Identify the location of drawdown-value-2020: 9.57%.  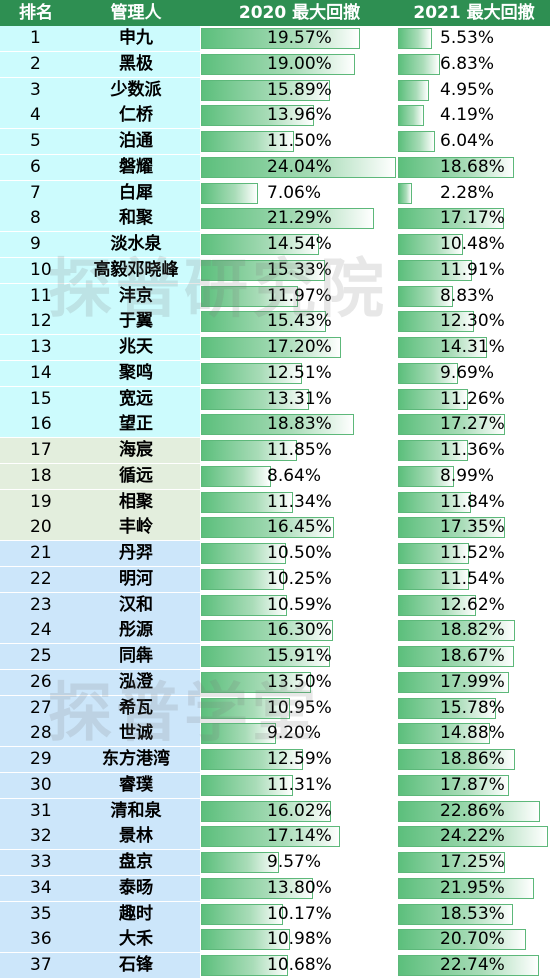
(294, 862).